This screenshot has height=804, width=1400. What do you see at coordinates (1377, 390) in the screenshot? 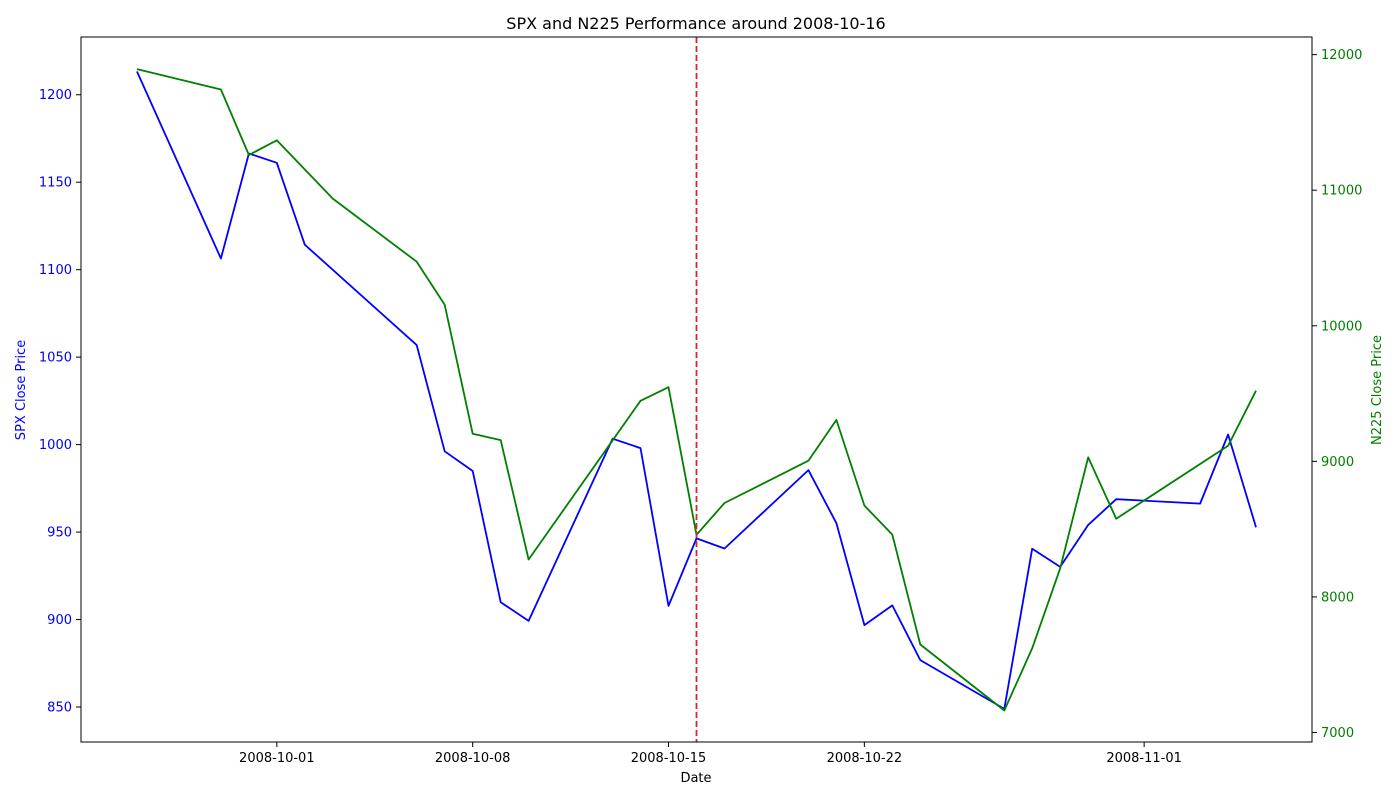
I see `right-y-axis-label: N225 Close Price` at bounding box center [1377, 390].